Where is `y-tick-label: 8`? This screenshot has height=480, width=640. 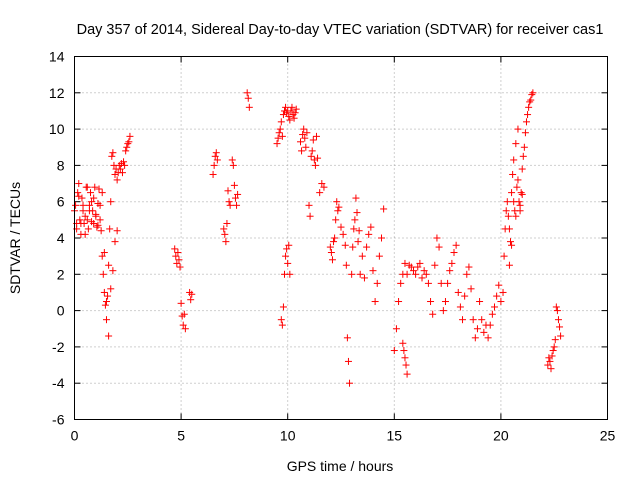
y-tick-label: 8 is located at coordinates (61, 165).